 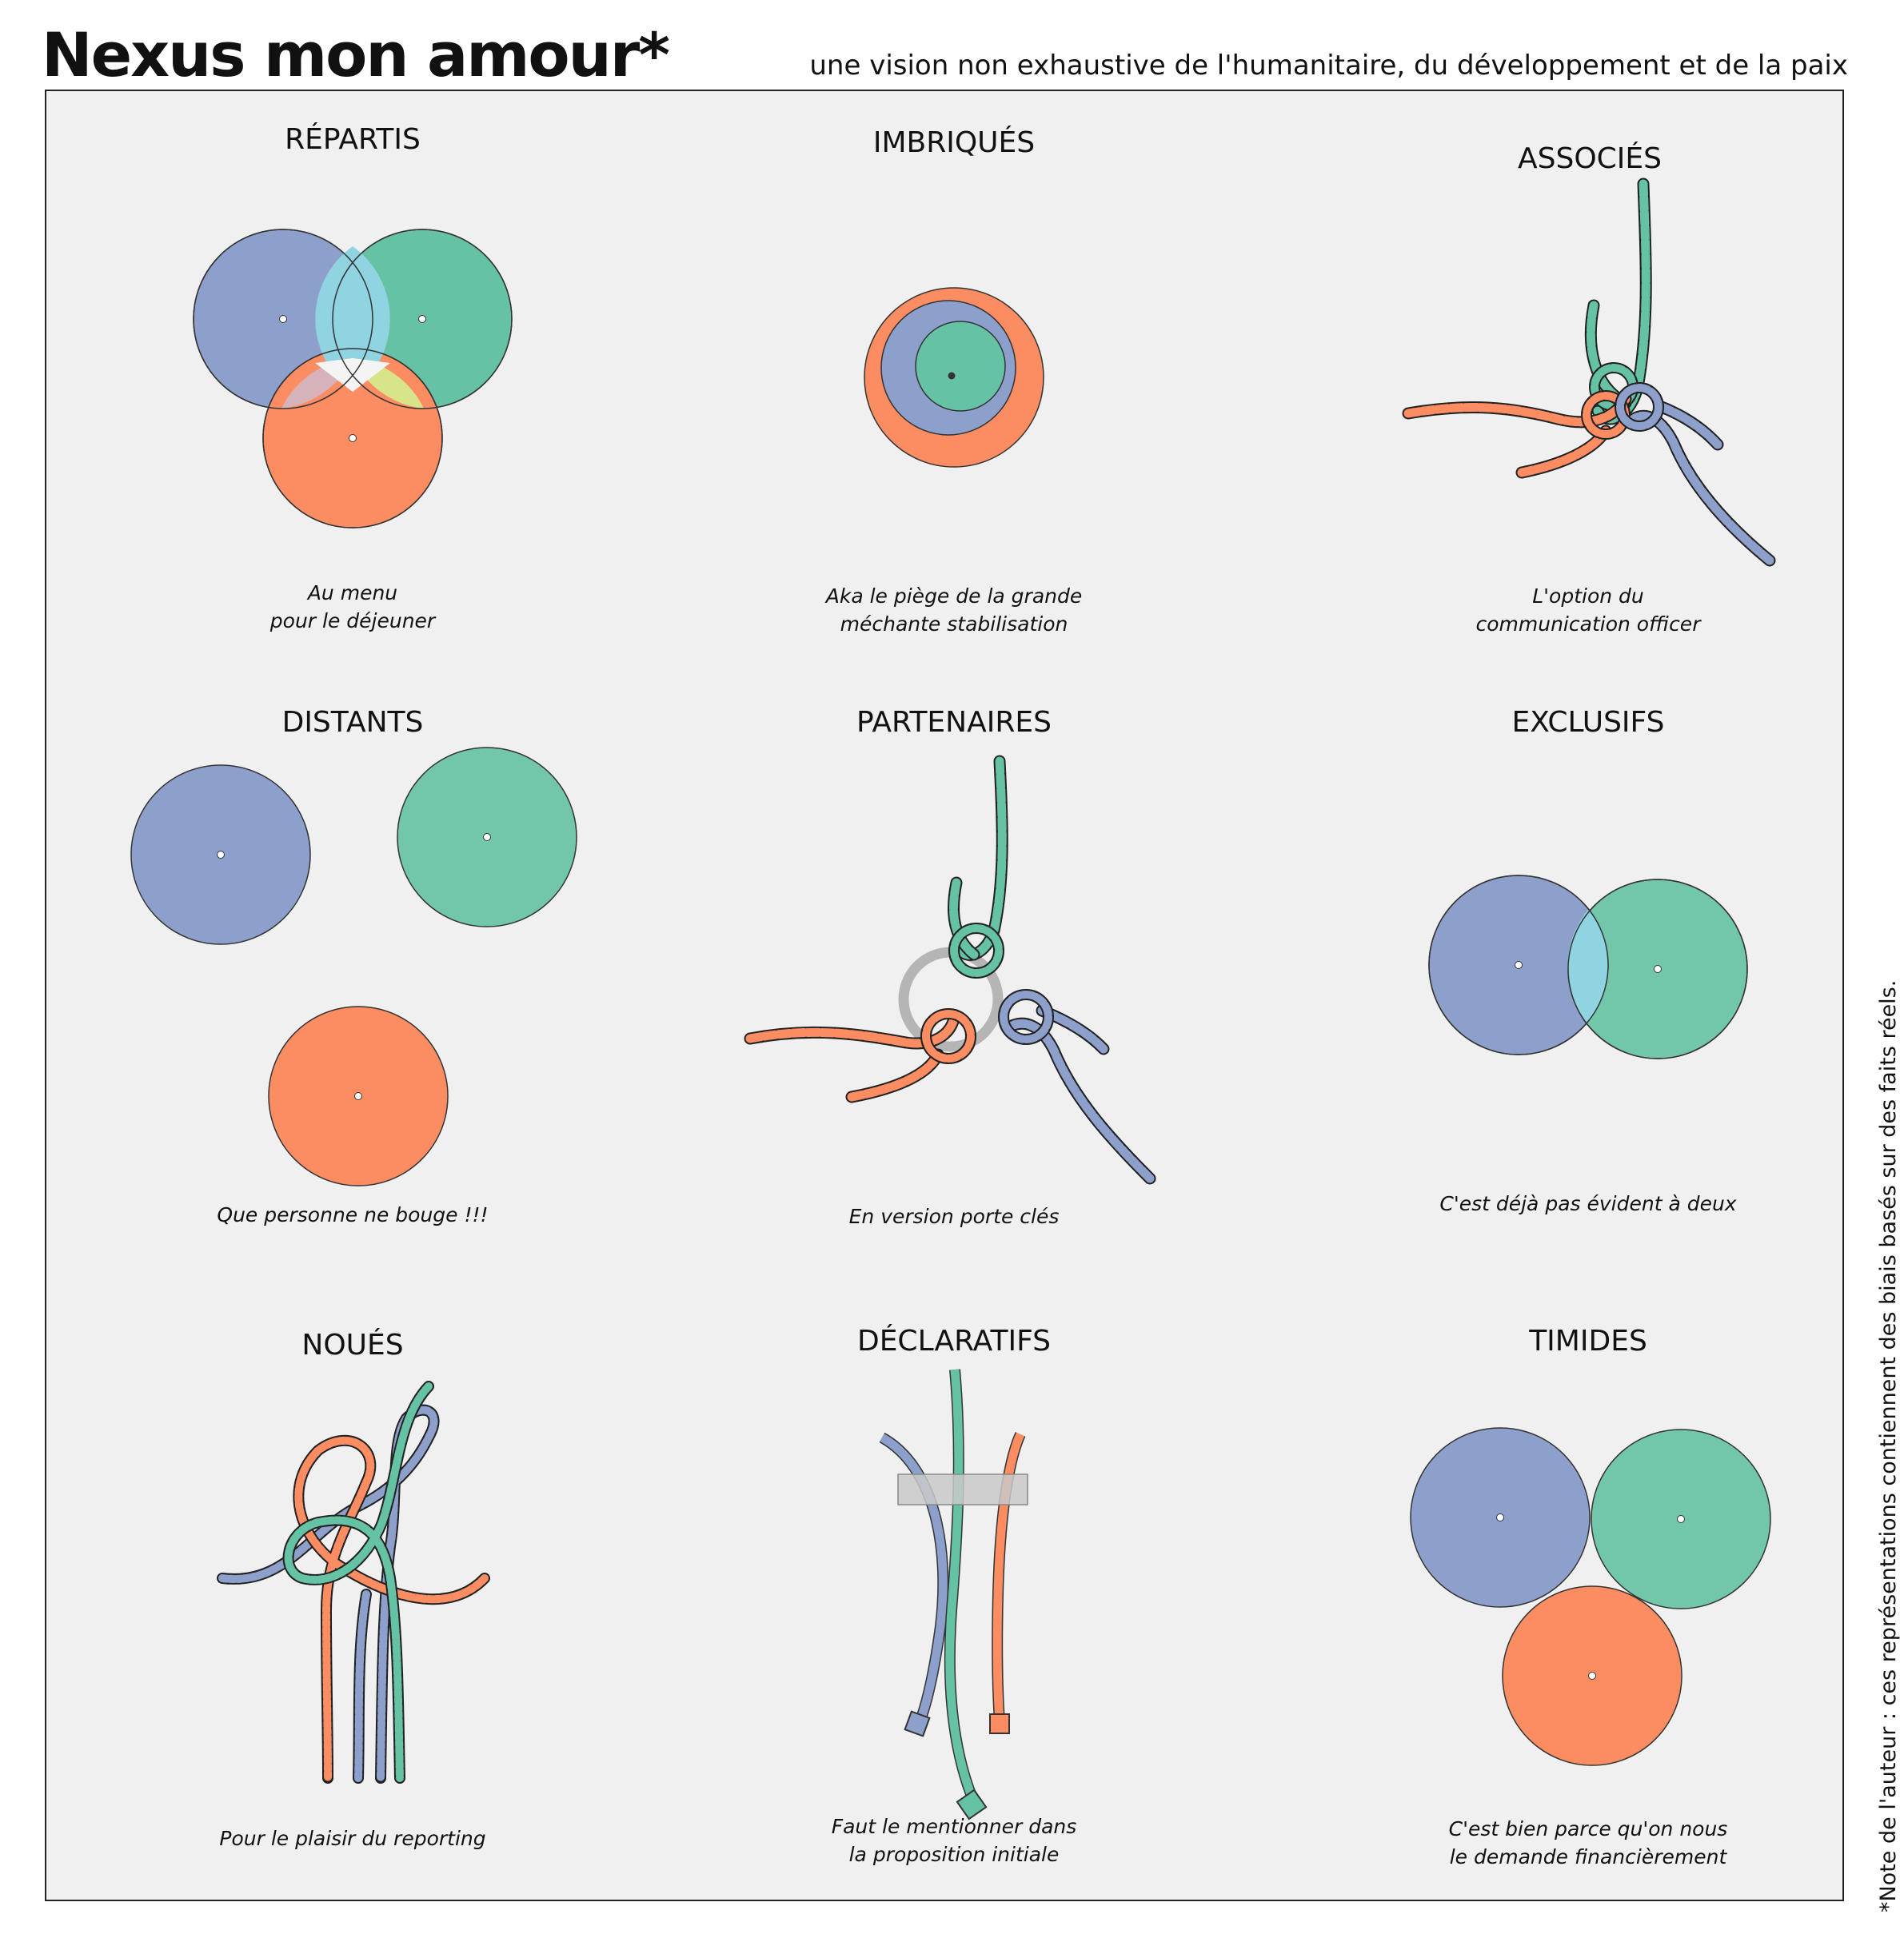 I want to click on exclusifs-venn, so click(x=1588, y=967).